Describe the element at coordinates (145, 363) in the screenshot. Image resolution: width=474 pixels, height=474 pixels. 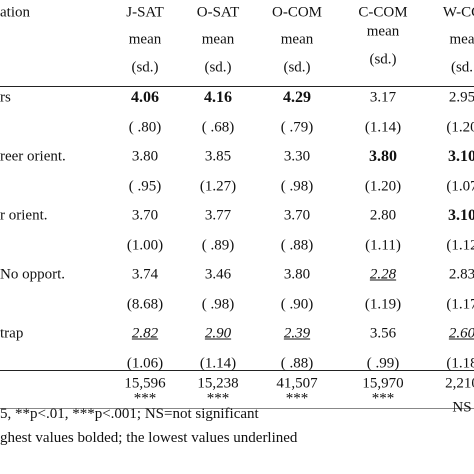
I see `table-cell: (1.06)` at that location.